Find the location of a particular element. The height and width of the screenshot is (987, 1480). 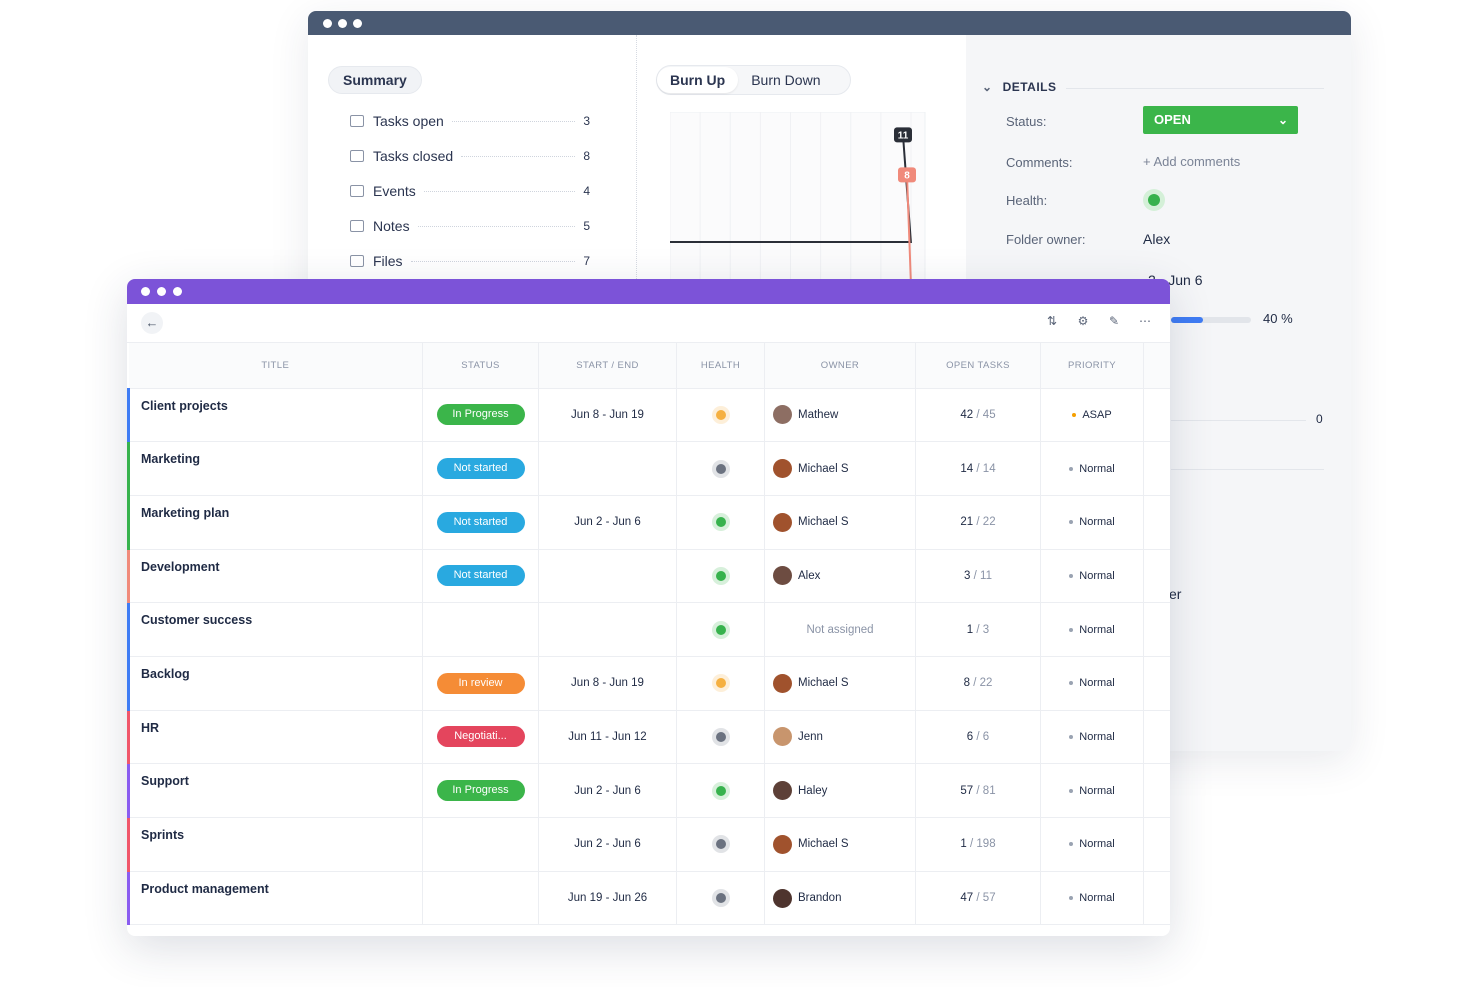

gear-icon: ⚙ is located at coordinates (1083, 321).